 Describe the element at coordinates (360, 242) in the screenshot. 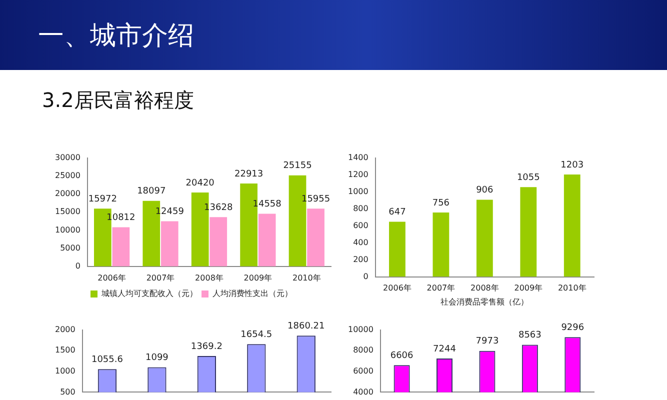

I see `y-tick-label: 400` at that location.